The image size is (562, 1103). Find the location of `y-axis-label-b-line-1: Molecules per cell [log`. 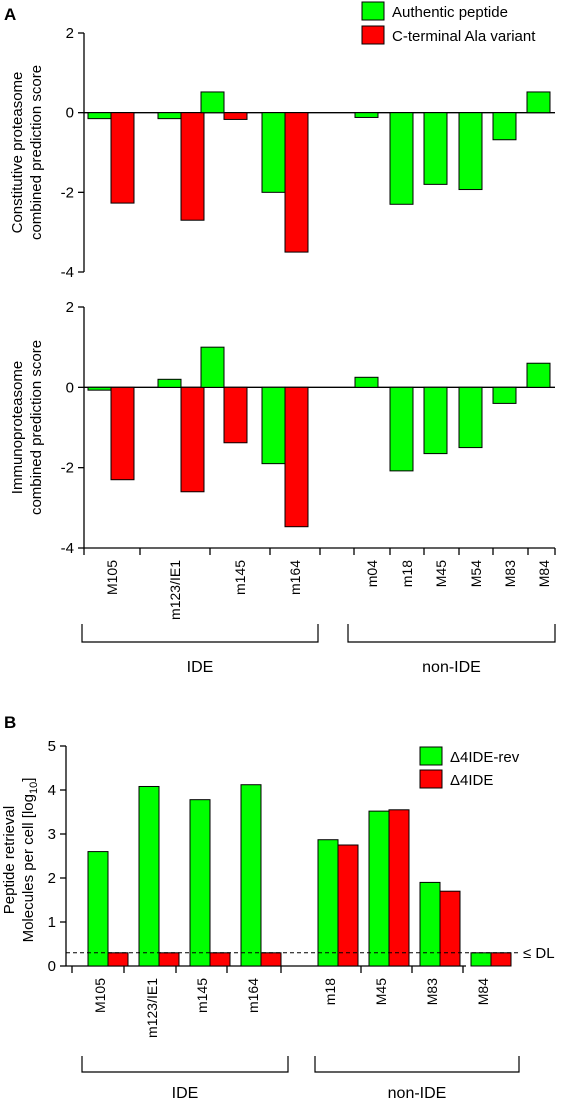

y-axis-label-b-line-1: Molecules per cell [log is located at coordinates (28, 868).